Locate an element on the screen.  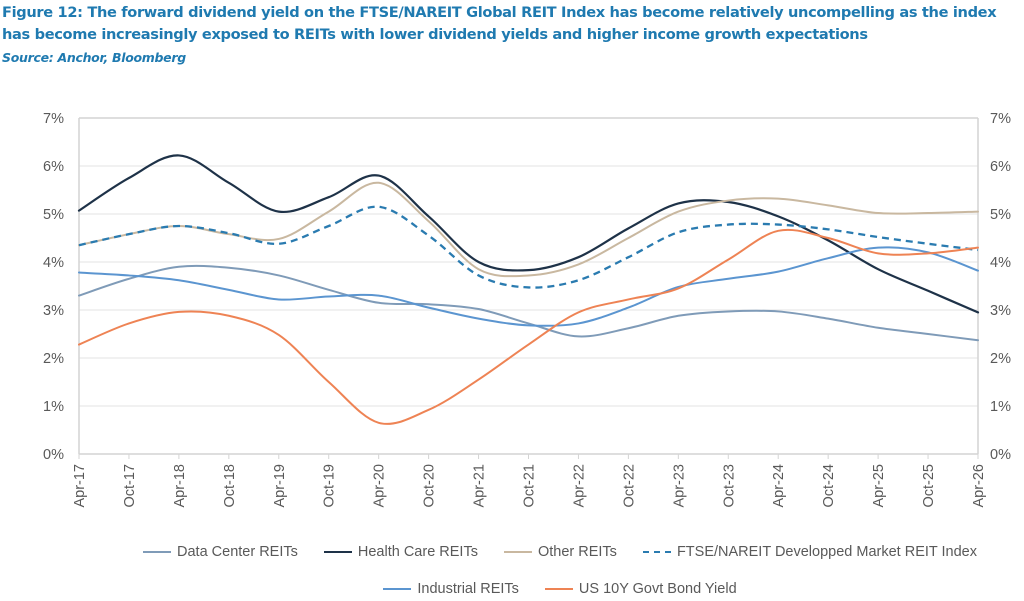
figure-source: Source: Anchor, Bloomberg is located at coordinates (94, 57).